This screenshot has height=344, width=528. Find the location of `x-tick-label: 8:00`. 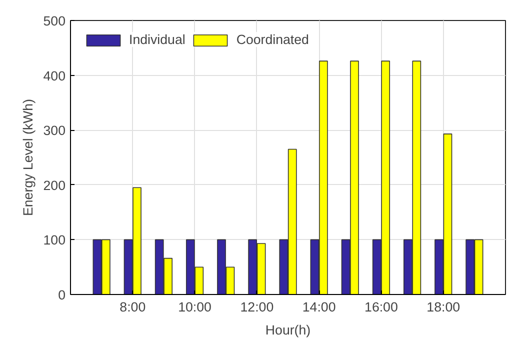

x-tick-label: 8:00 is located at coordinates (133, 307).